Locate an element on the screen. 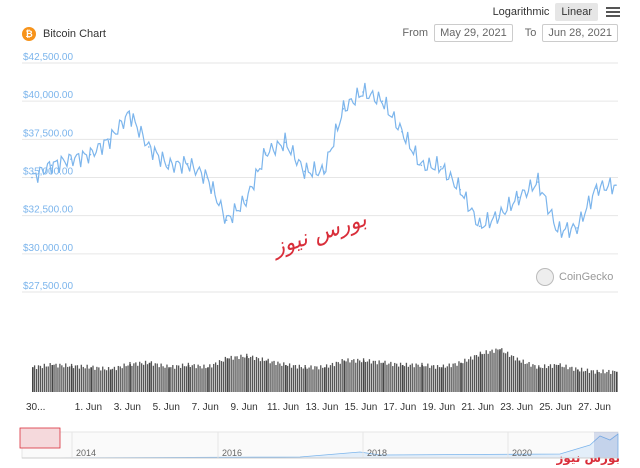  x-tick-label: 17. Jun is located at coordinates (399, 407).